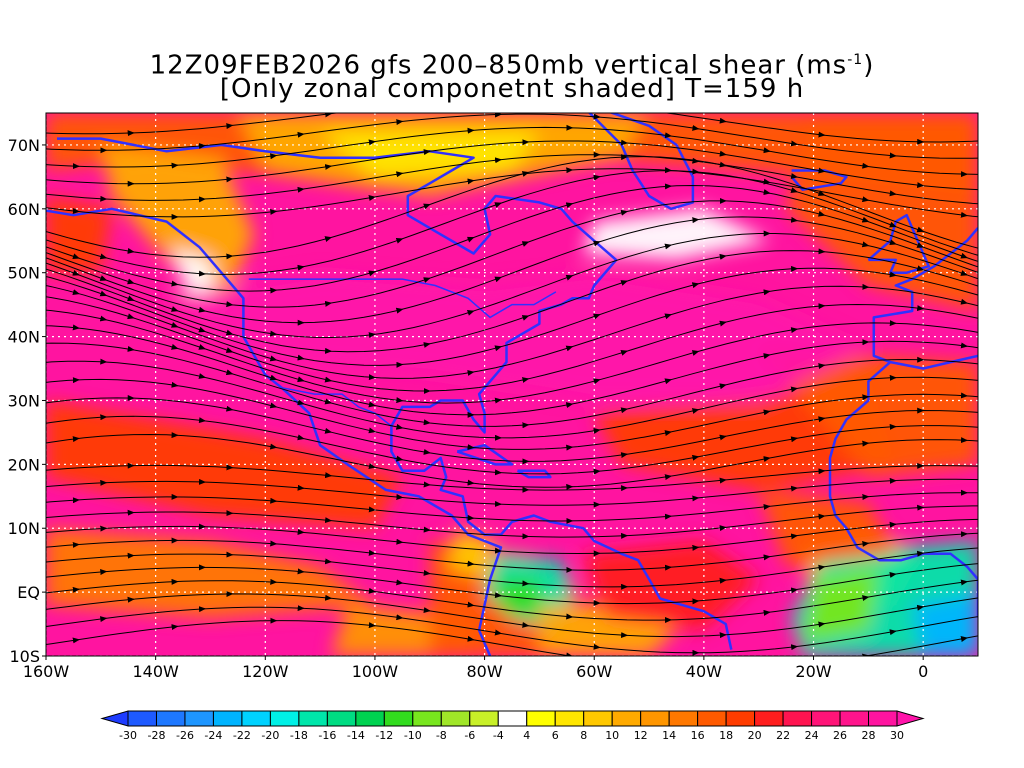 The image size is (1024, 768). I want to click on lat-tick-label: EQ, so click(28, 592).